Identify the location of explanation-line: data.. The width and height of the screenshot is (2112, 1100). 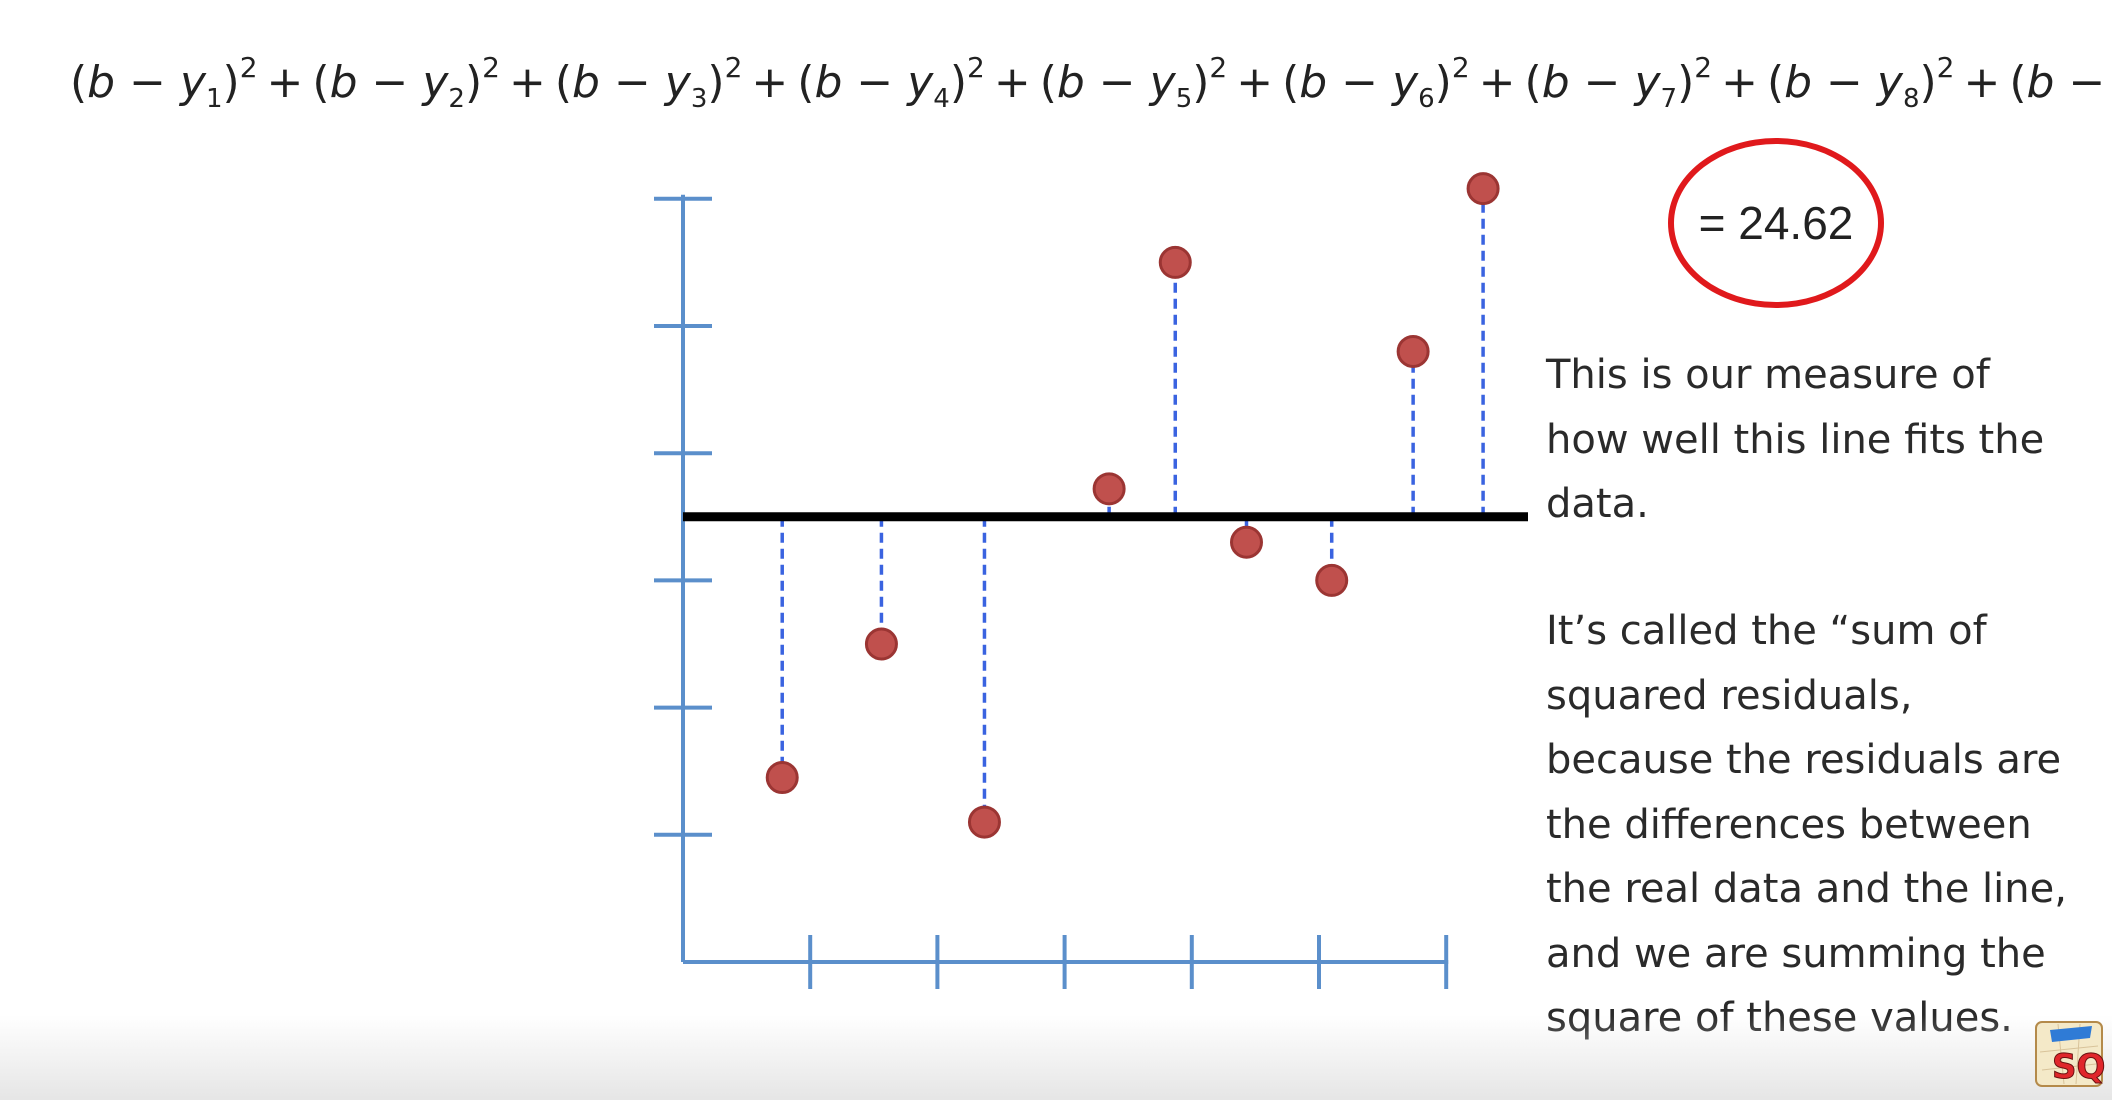
(1597, 504).